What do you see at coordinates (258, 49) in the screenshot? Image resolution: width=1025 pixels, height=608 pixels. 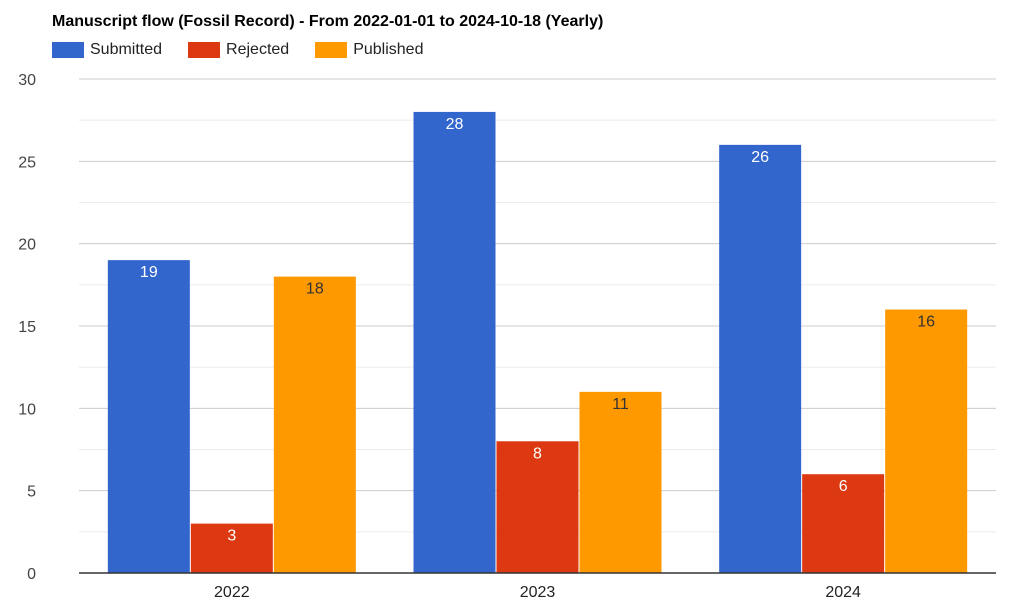 I see `legend-label-rejected: Rejected` at bounding box center [258, 49].